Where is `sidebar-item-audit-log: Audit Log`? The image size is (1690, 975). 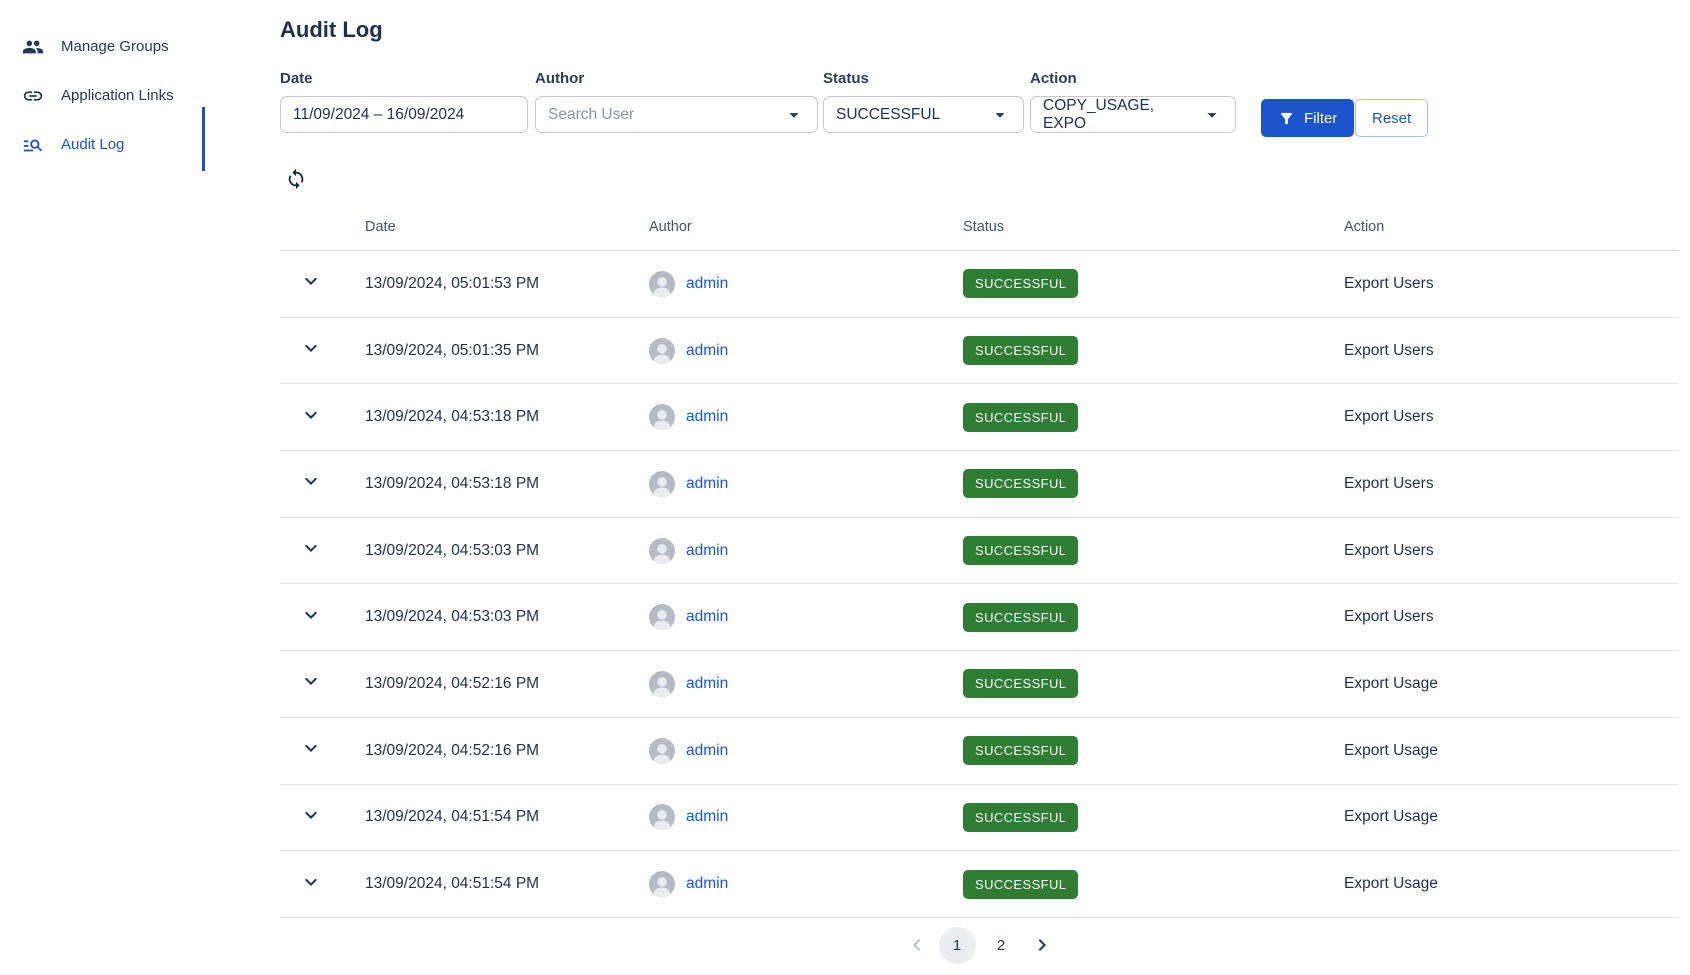
sidebar-item-audit-log: Audit Log is located at coordinates (102, 144).